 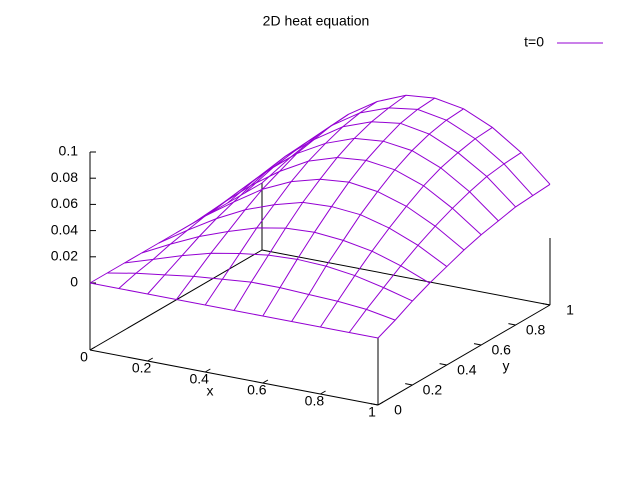 I want to click on x-tick-label: 0.2, so click(x=142, y=368).